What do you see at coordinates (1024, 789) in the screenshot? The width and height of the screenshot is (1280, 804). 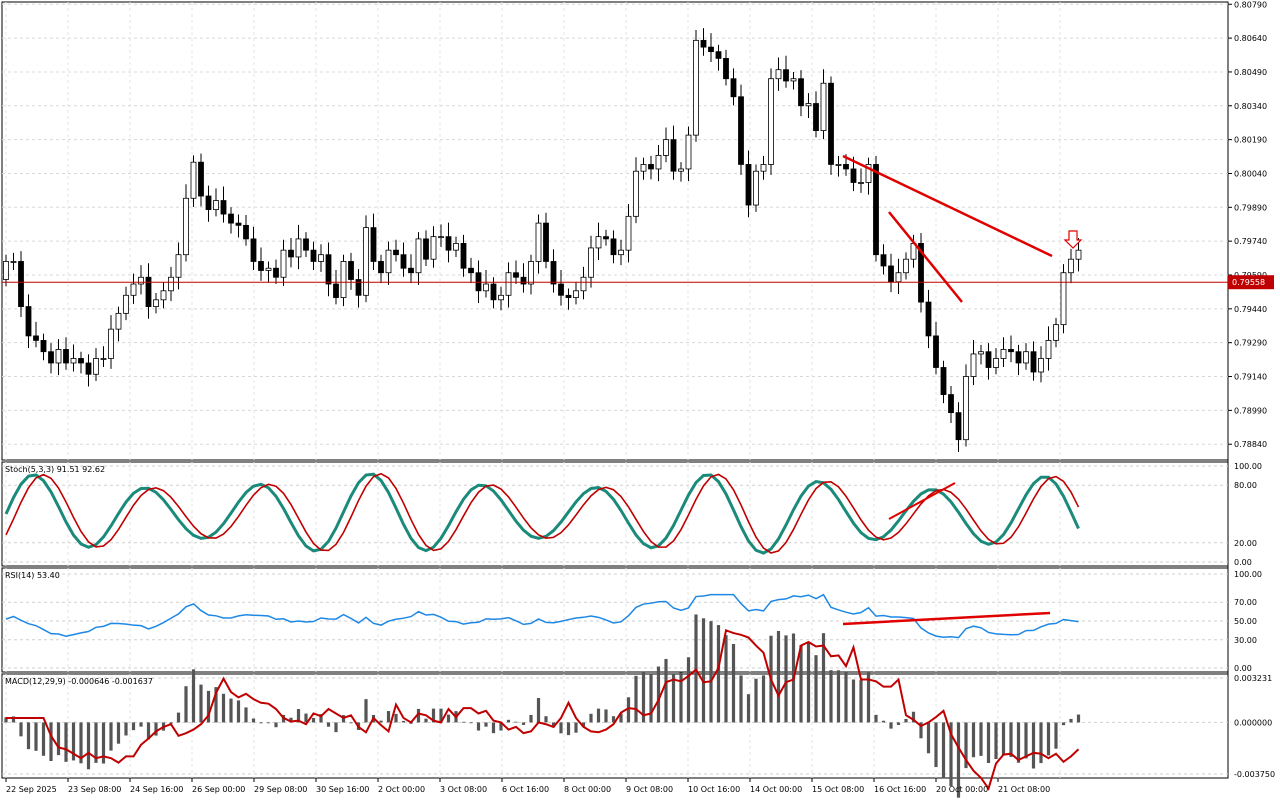 I see `time-tick-label: 21 Oct 08:00` at bounding box center [1024, 789].